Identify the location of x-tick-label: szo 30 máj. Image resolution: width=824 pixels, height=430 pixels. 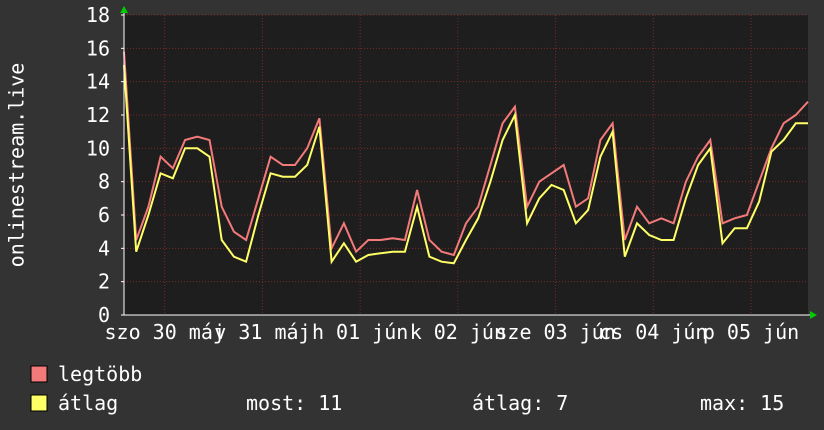
(165, 332).